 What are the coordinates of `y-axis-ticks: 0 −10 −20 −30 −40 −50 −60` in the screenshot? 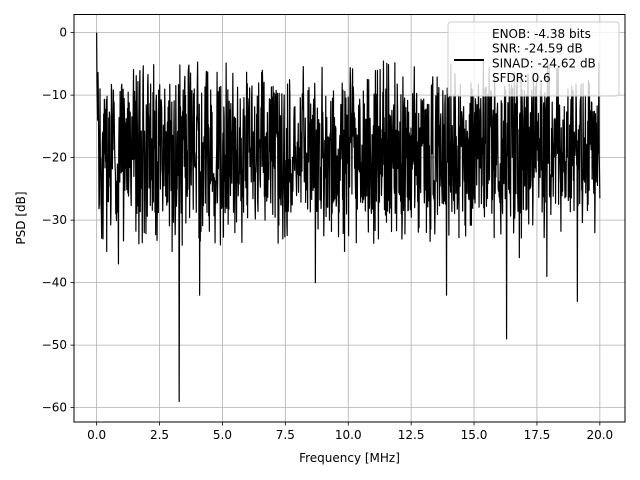 It's located at (58, 220).